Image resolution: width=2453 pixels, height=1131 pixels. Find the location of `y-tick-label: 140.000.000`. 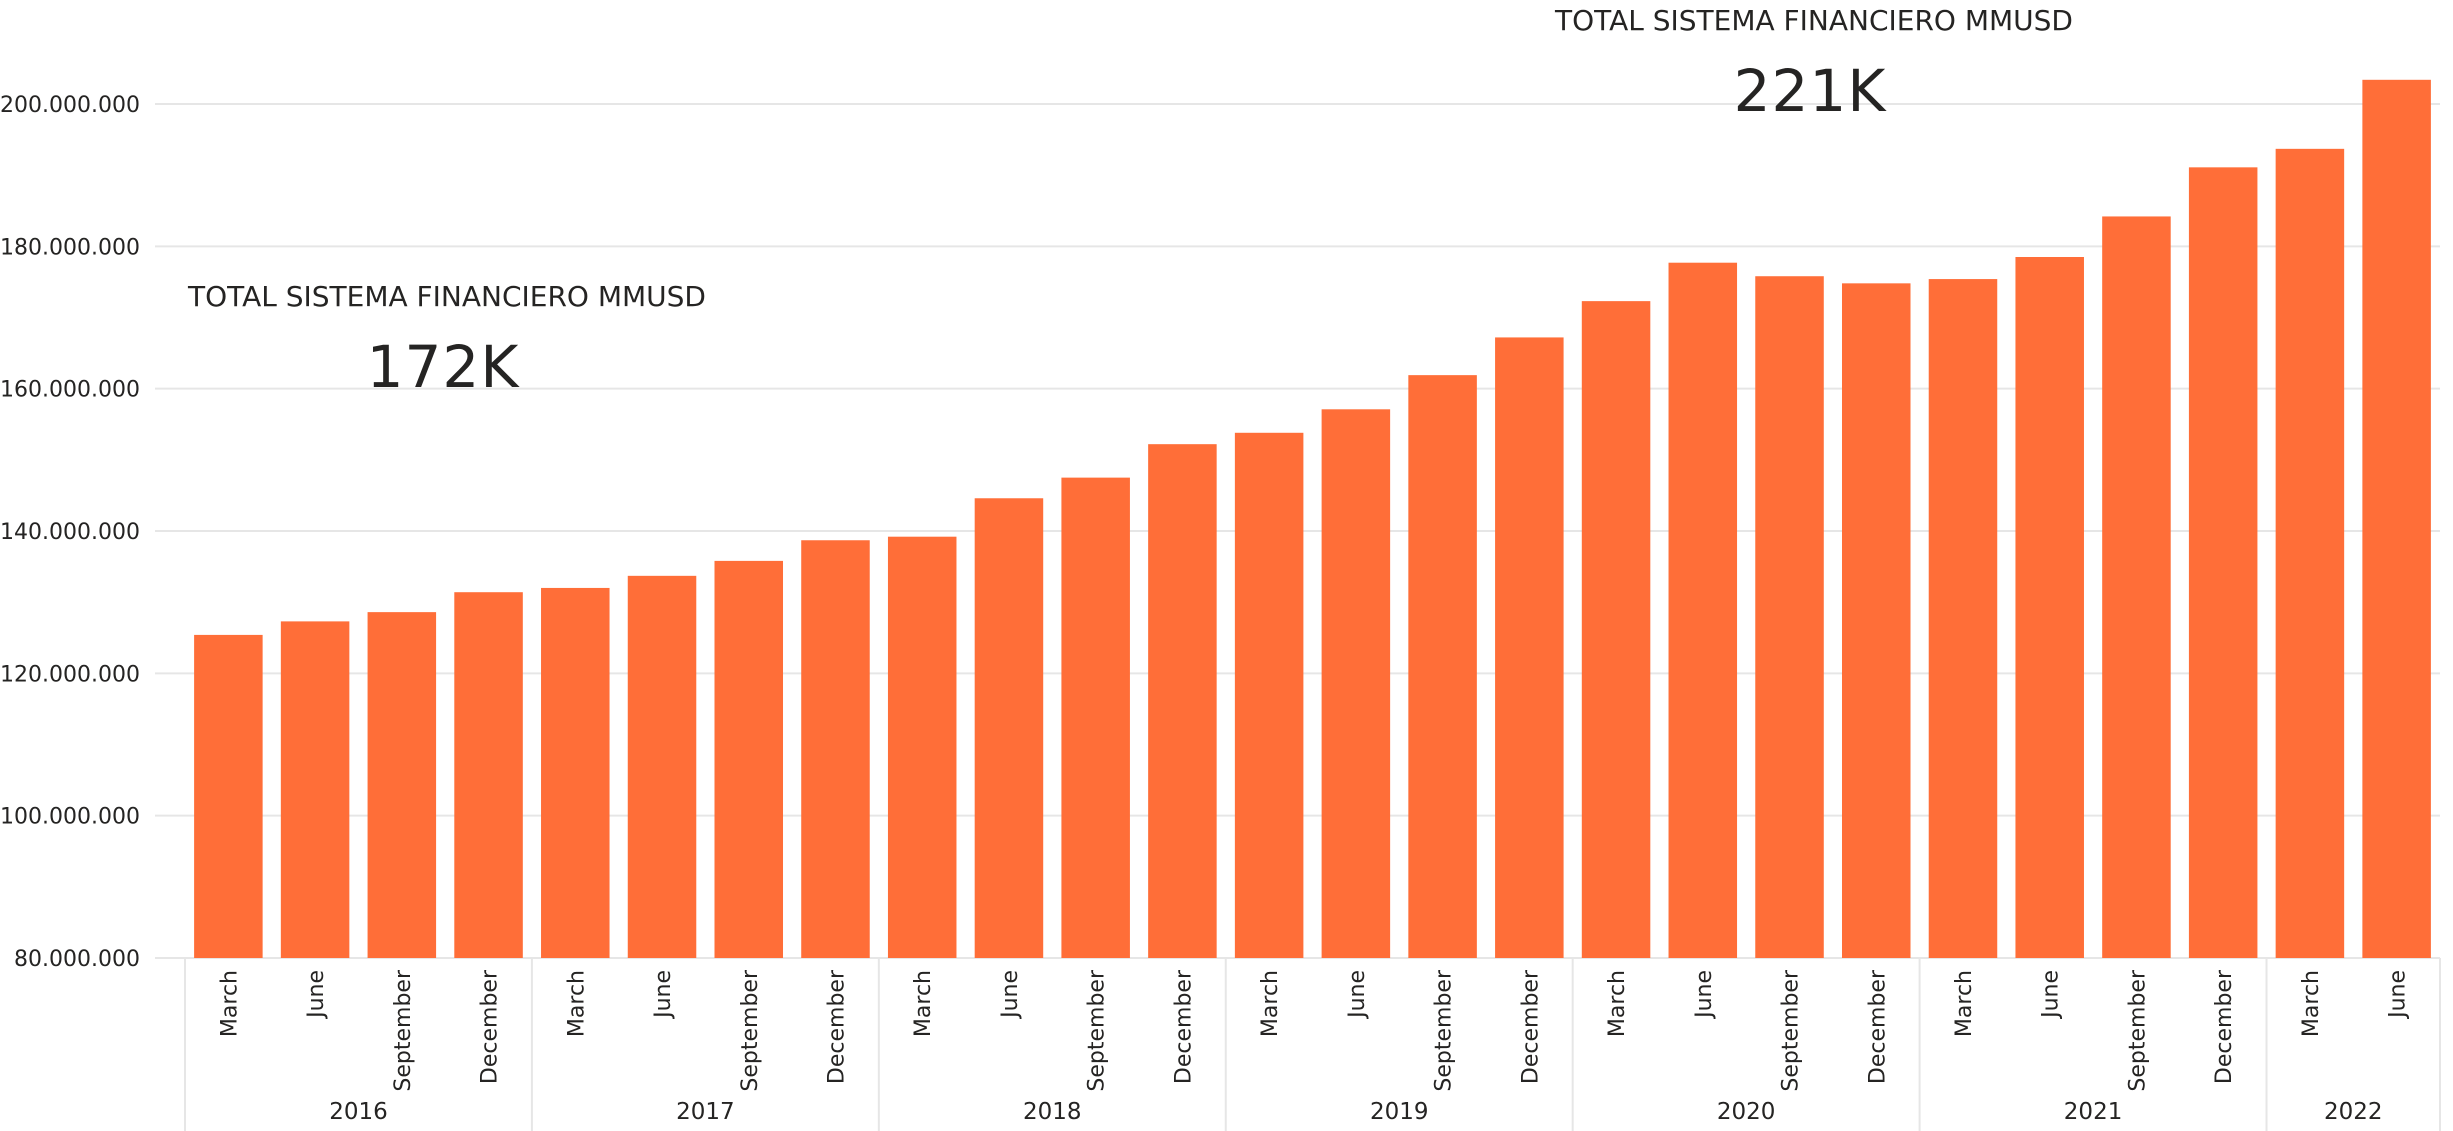

y-tick-label: 140.000.000 is located at coordinates (70, 532).